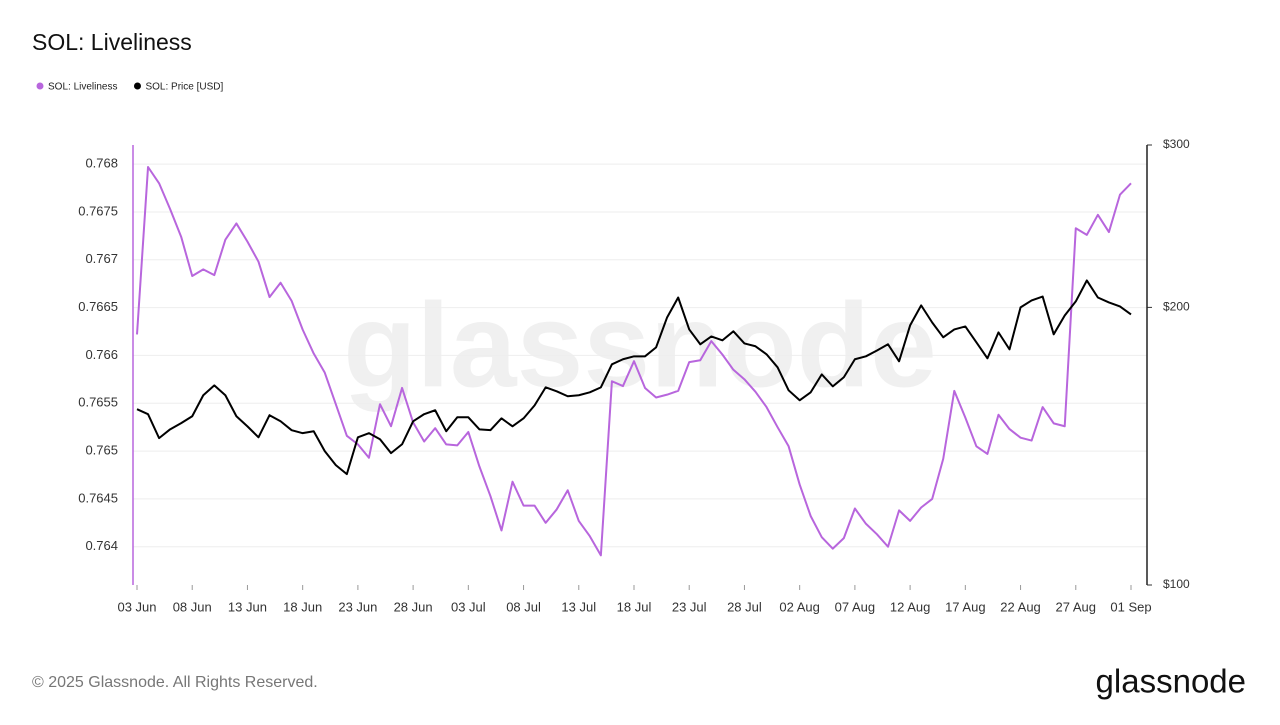 This screenshot has height=725, width=1280. What do you see at coordinates (689, 606) in the screenshot?
I see `x-tick-label: 23 Jul` at bounding box center [689, 606].